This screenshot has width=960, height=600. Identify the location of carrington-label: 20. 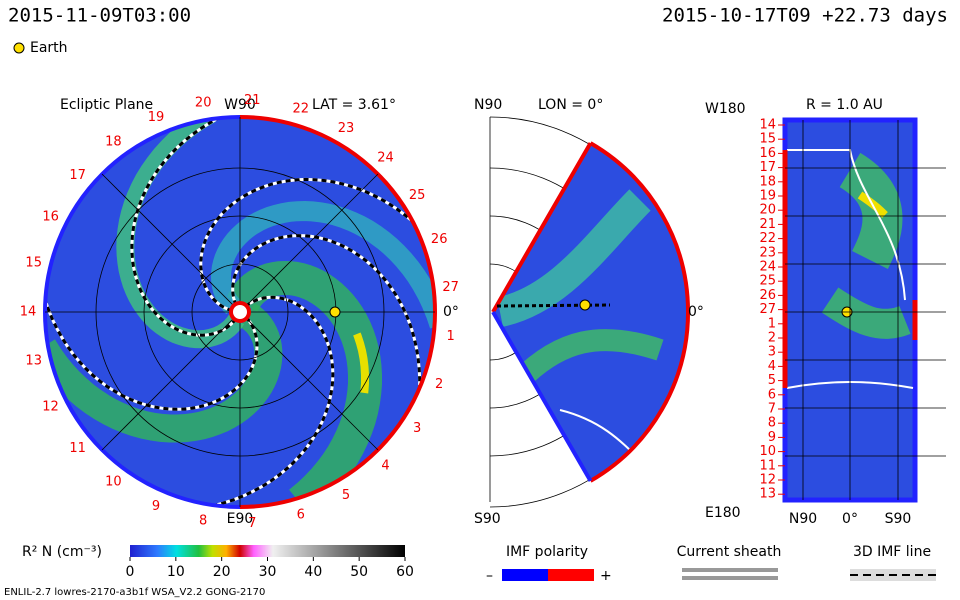
(203, 103).